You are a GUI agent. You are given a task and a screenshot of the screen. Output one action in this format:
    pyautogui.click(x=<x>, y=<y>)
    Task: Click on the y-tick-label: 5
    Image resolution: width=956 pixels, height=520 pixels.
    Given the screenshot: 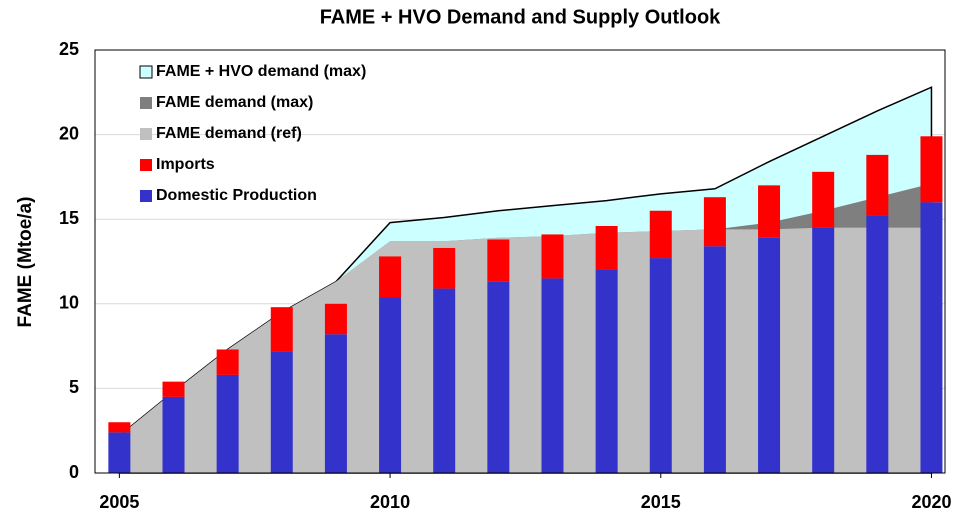 What is the action you would take?
    pyautogui.click(x=74, y=387)
    